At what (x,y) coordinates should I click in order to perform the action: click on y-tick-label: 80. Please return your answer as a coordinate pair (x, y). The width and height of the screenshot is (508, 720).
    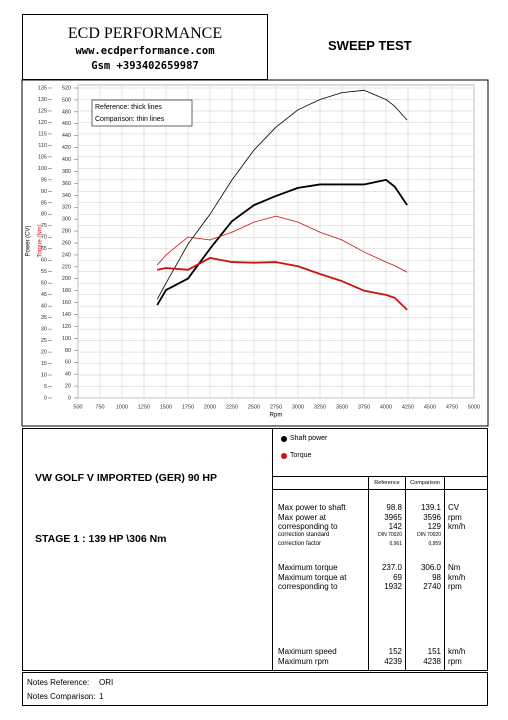
    Looking at the image, I should click on (44, 215).